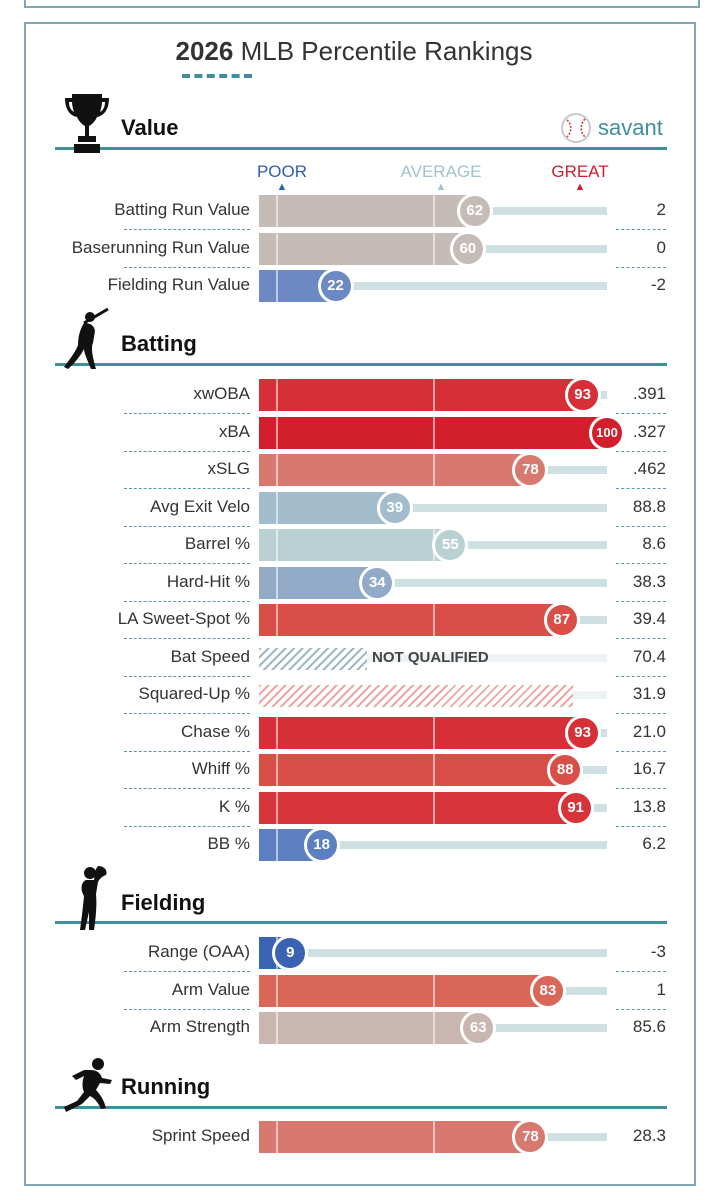 This screenshot has width=708, height=1200. Describe the element at coordinates (208, 581) in the screenshot. I see `metric-label: Hard-Hit %` at that location.